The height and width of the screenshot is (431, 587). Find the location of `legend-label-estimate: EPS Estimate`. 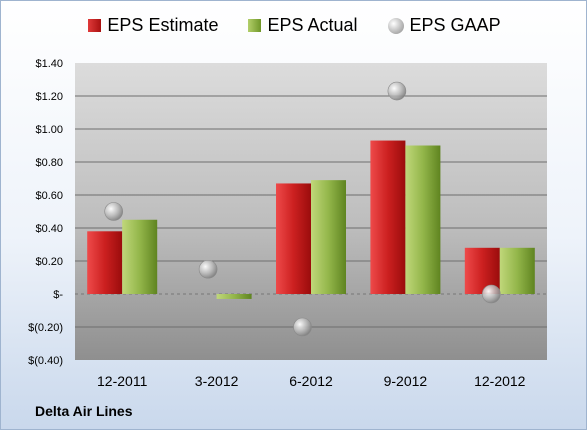

legend-label-estimate: EPS Estimate is located at coordinates (163, 25).